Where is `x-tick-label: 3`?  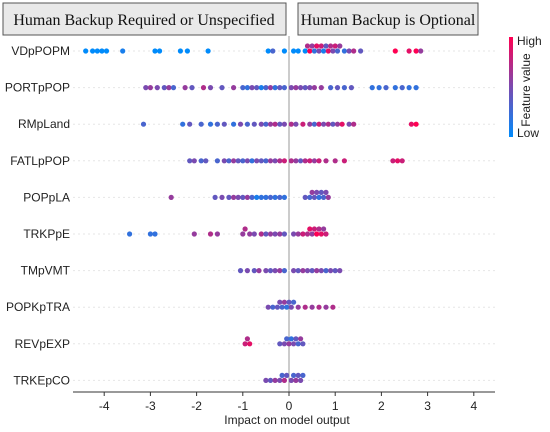
x-tick-label: 3 is located at coordinates (427, 406).